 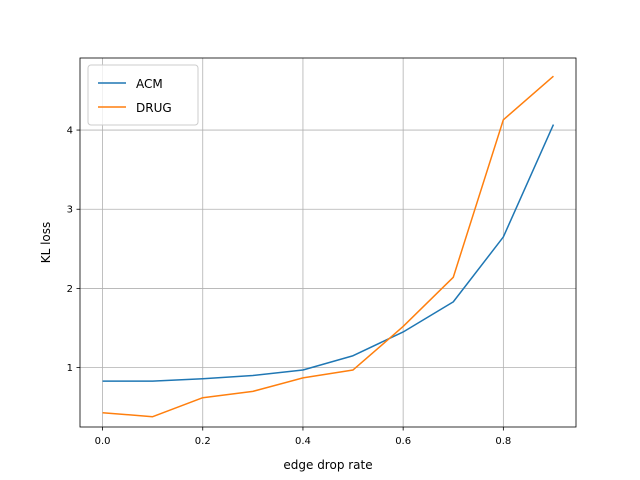 What do you see at coordinates (403, 441) in the screenshot?
I see `x-tick-label: 0.6` at bounding box center [403, 441].